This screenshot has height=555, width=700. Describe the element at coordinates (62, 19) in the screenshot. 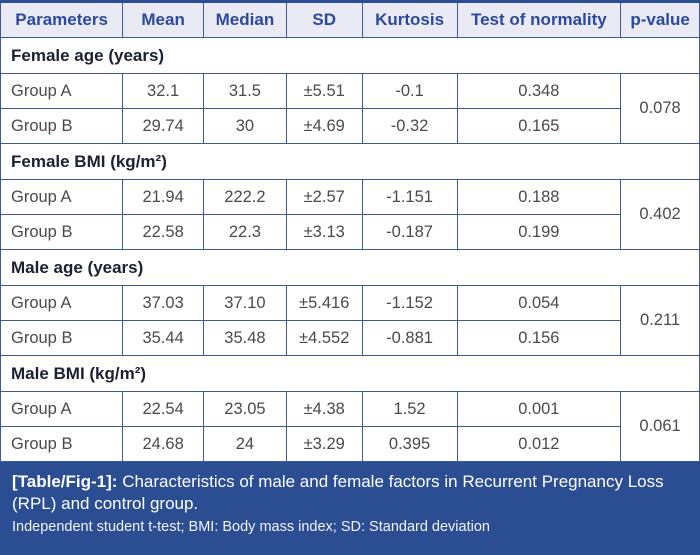

I see `column-header-parameters: Parameters` at that location.